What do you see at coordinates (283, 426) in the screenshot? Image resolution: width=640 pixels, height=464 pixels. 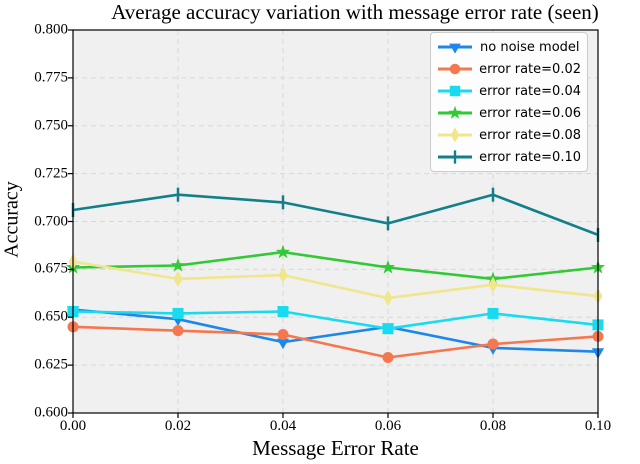 I see `x-tick-label: 0.04` at bounding box center [283, 426].